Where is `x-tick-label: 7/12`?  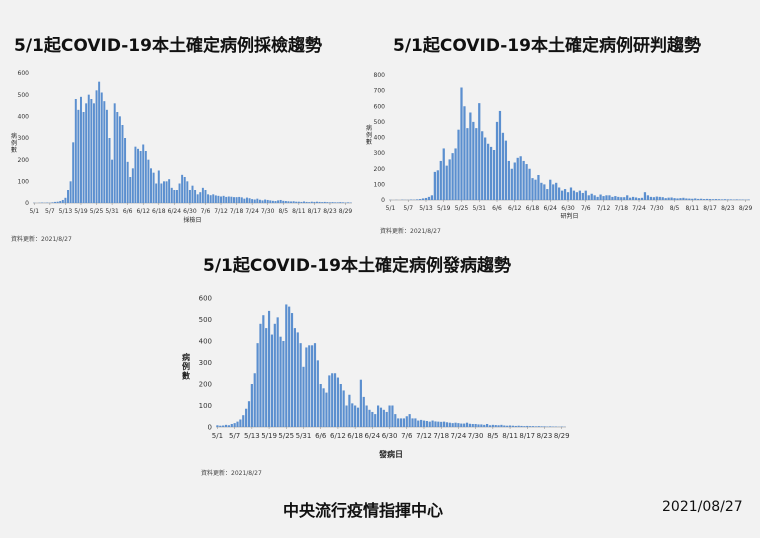 x-tick-label: 7/12 is located at coordinates (604, 208).